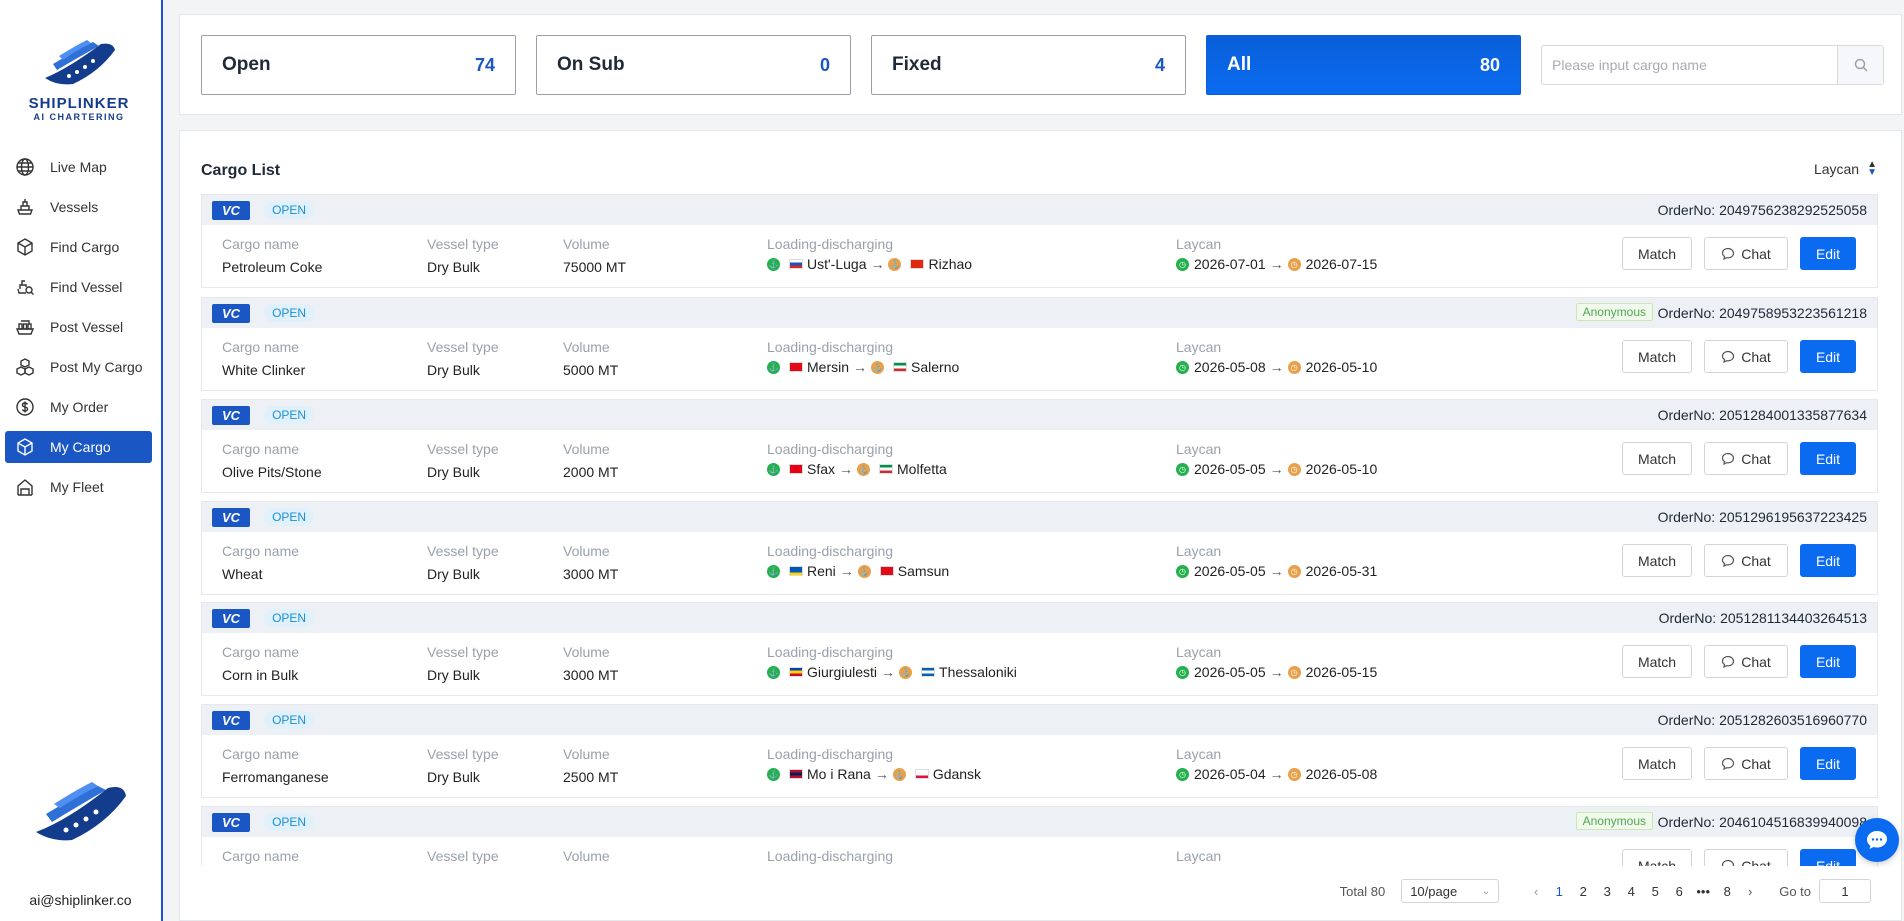  Describe the element at coordinates (796, 264) in the screenshot. I see `country-flag-icon` at that location.